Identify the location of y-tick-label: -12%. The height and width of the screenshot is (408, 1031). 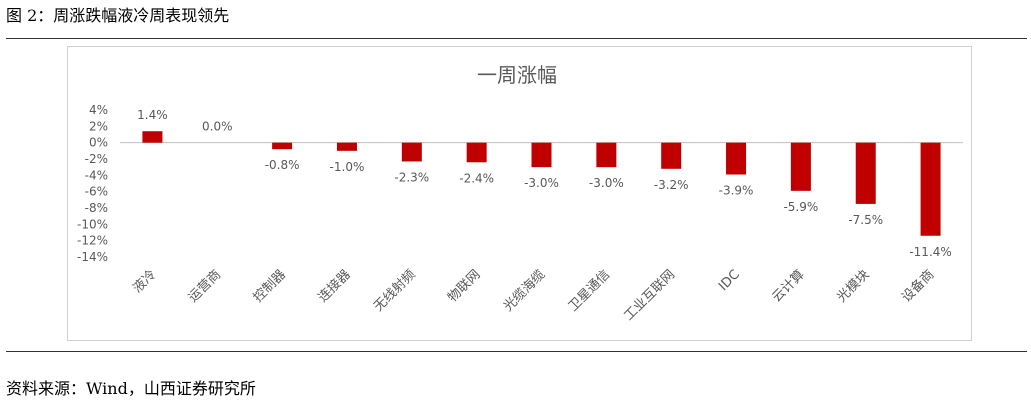
(92, 241).